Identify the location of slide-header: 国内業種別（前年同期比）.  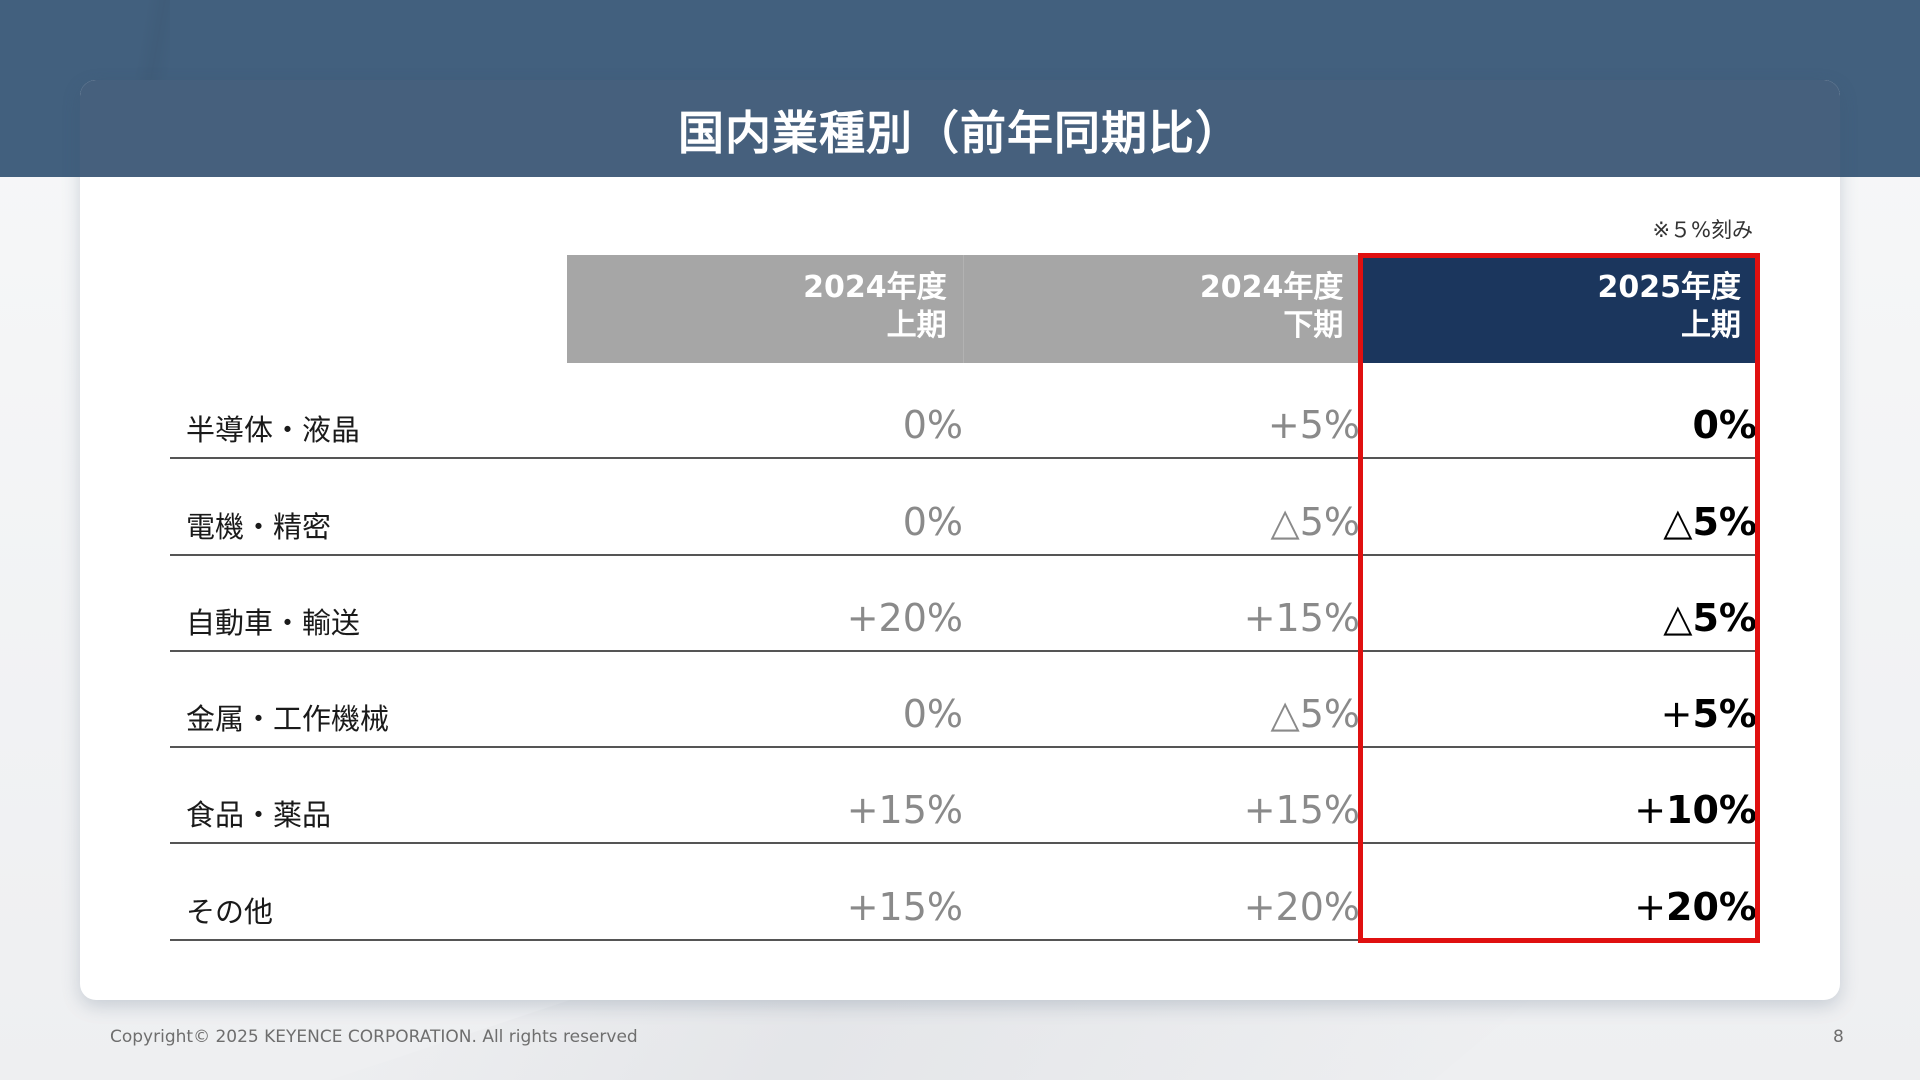
(960, 128).